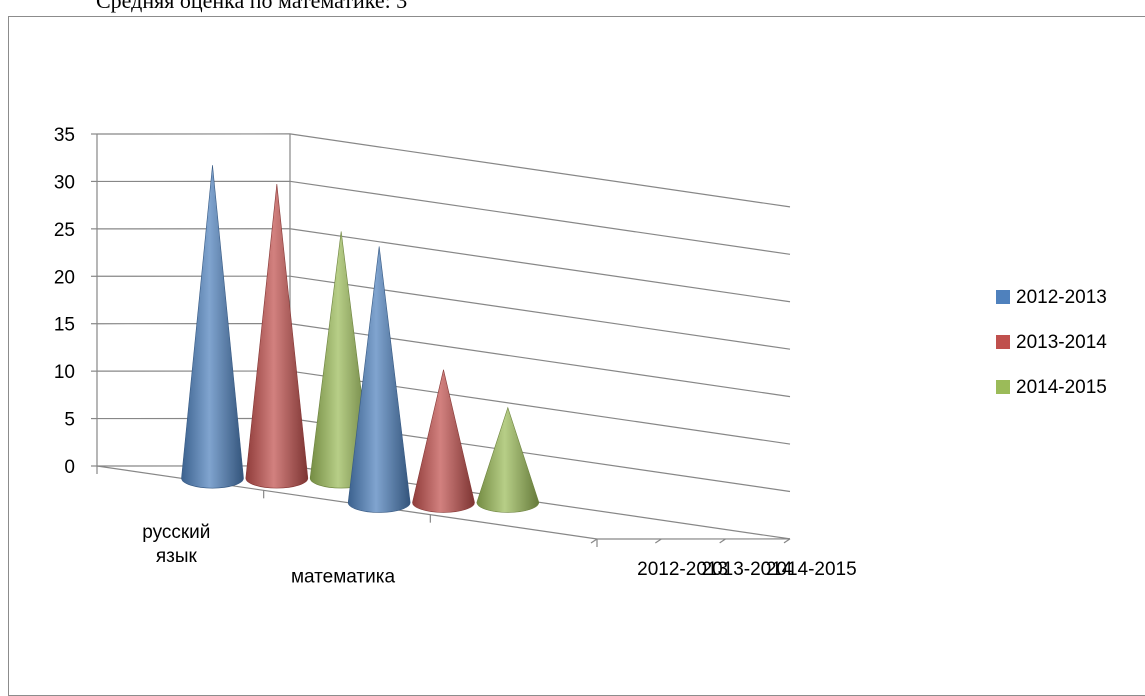 Image resolution: width=1145 pixels, height=696 pixels. Describe the element at coordinates (443, 170) in the screenshot. I see `gridline` at that location.